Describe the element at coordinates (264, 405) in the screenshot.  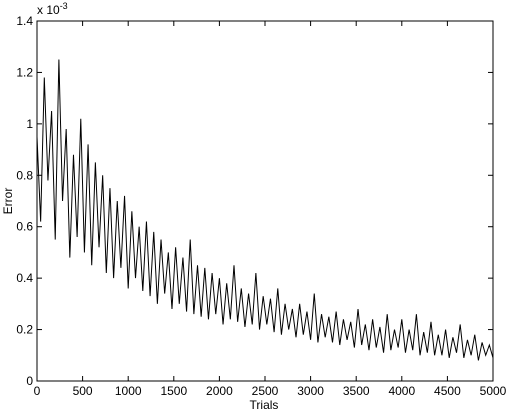
I see `x-axis-label: Trials` at that location.